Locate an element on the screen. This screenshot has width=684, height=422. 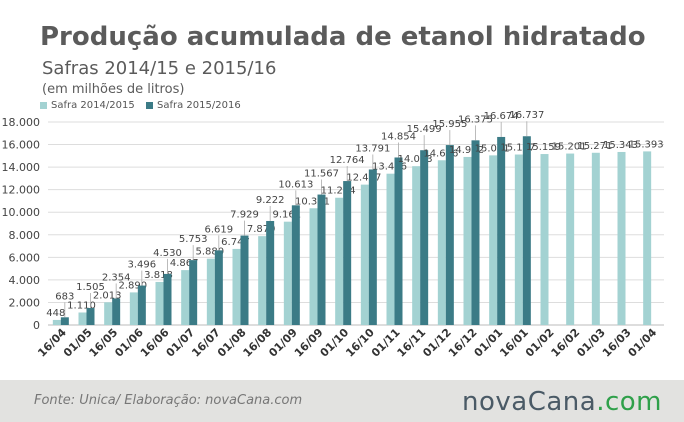
data-label-2015: 11.567 is located at coordinates (321, 174).